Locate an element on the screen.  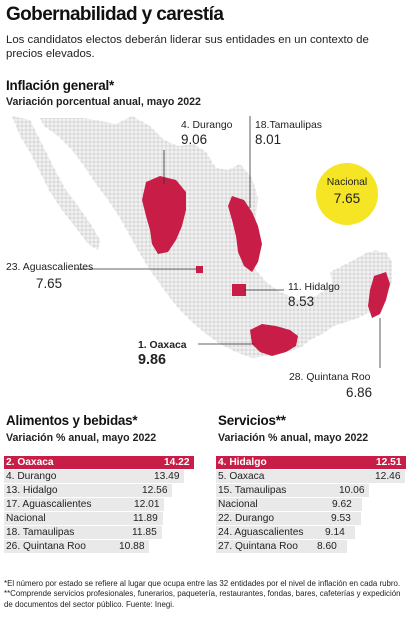
map-state-durango is located at coordinates (164, 215).